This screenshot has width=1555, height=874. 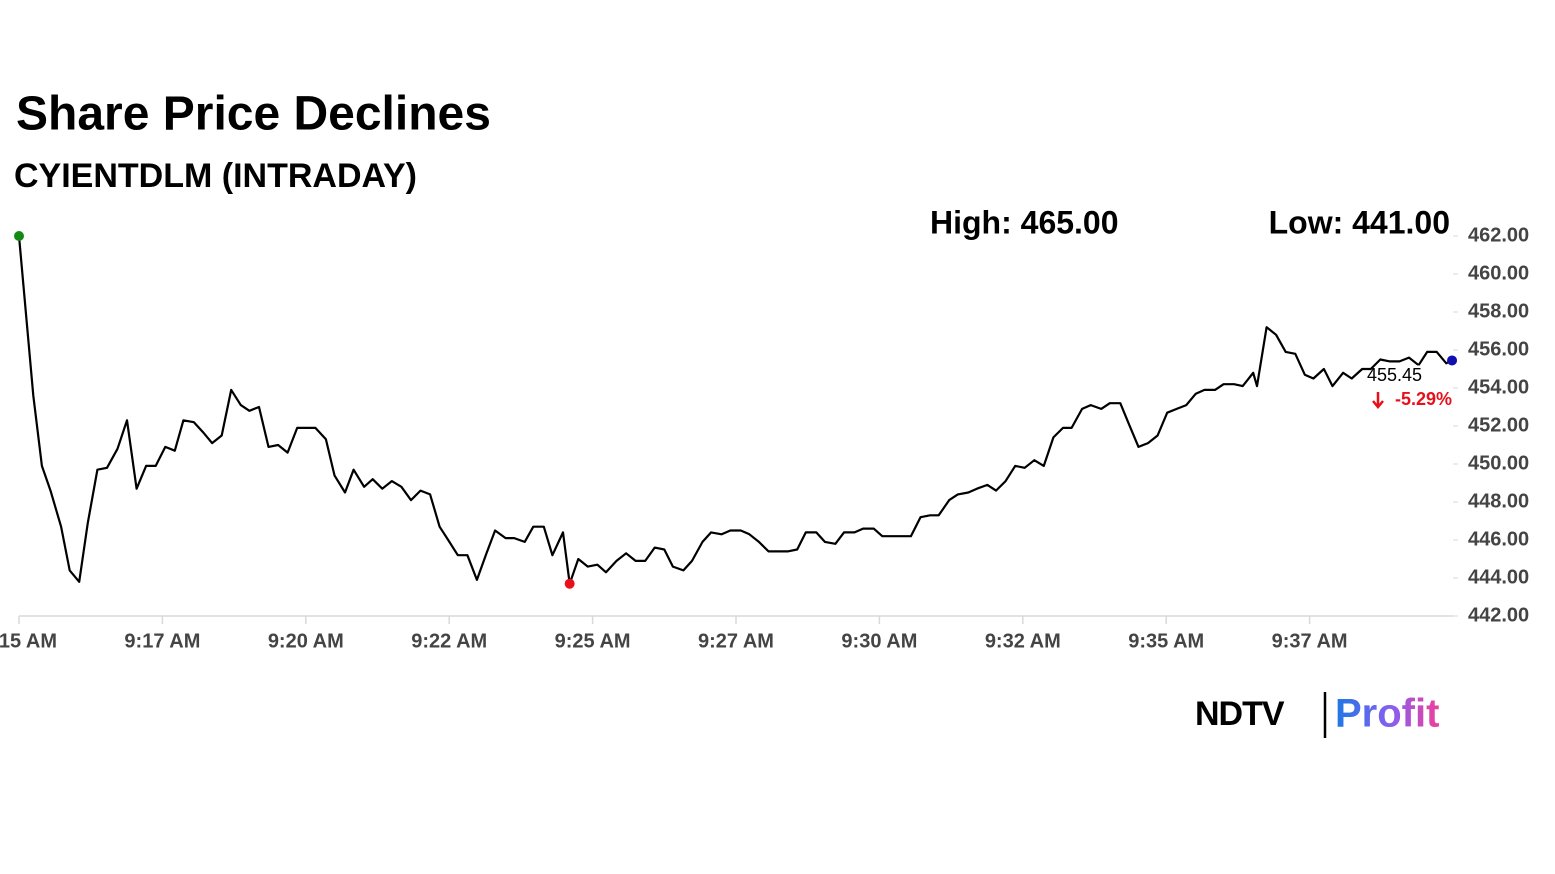 What do you see at coordinates (1166, 641) in the screenshot?
I see `x-tick-label: 9:35 AM` at bounding box center [1166, 641].